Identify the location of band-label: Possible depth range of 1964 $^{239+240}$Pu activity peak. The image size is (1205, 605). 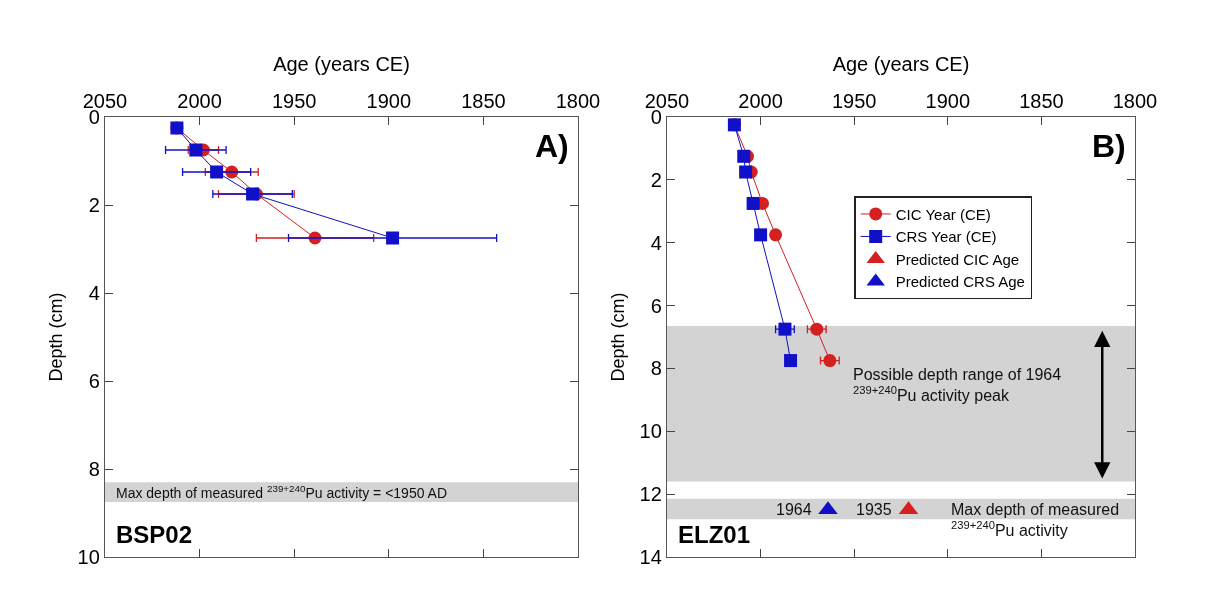
(957, 385).